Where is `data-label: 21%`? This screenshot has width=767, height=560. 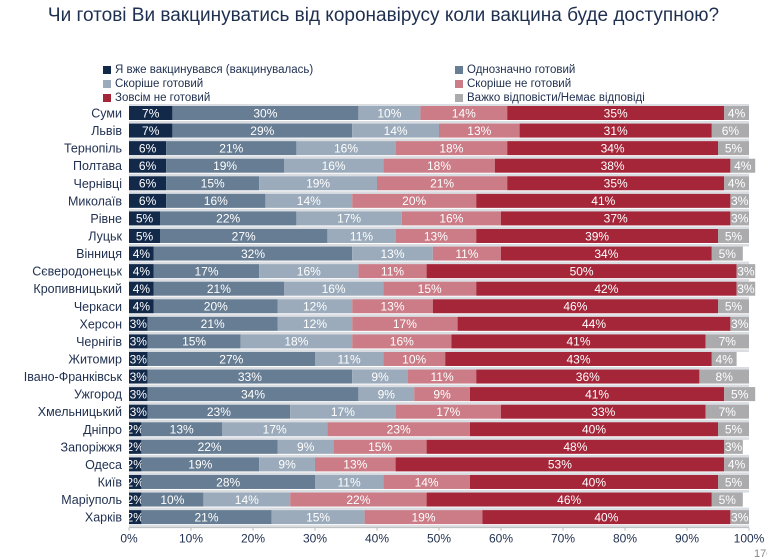
data-label: 21% is located at coordinates (213, 324).